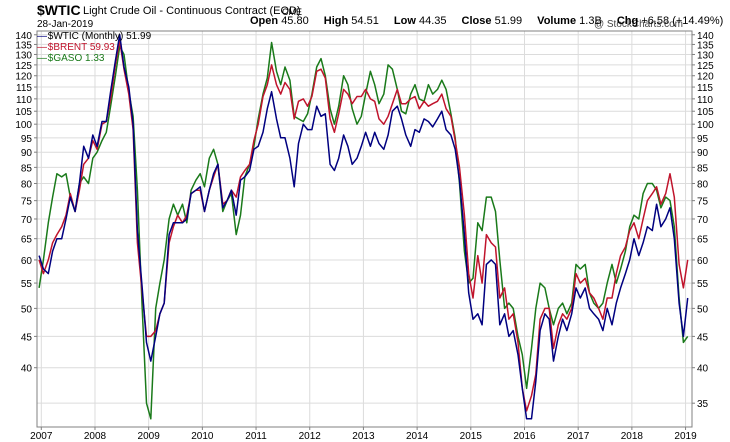 This screenshot has height=442, width=730. Describe the element at coordinates (703, 139) in the screenshot. I see `y-tick-label-right: 95` at that location.